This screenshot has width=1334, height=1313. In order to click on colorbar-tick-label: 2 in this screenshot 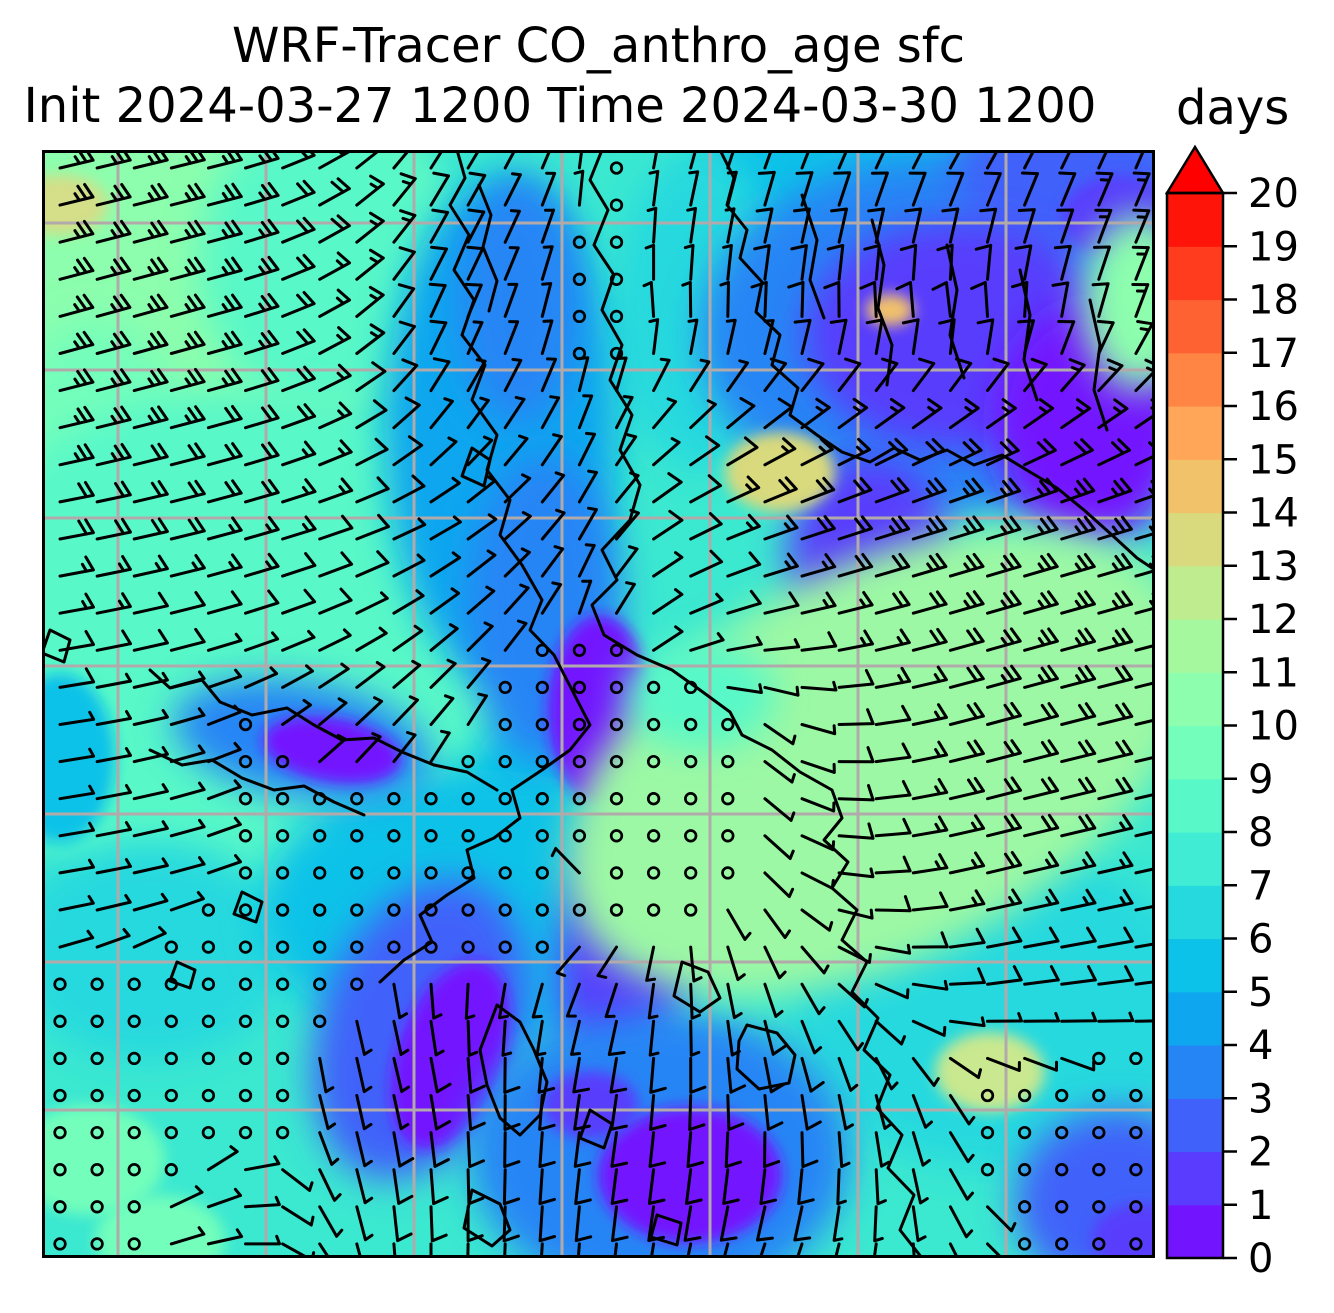, I will do `click(1260, 1153)`.